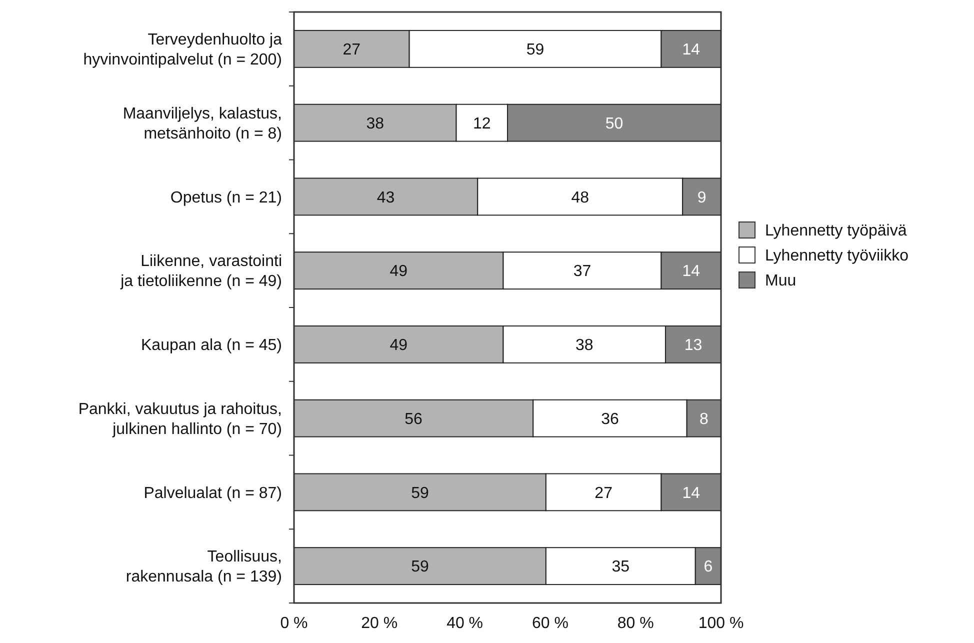 This screenshot has height=643, width=974. What do you see at coordinates (385, 197) in the screenshot?
I see `data-label: 43` at bounding box center [385, 197].